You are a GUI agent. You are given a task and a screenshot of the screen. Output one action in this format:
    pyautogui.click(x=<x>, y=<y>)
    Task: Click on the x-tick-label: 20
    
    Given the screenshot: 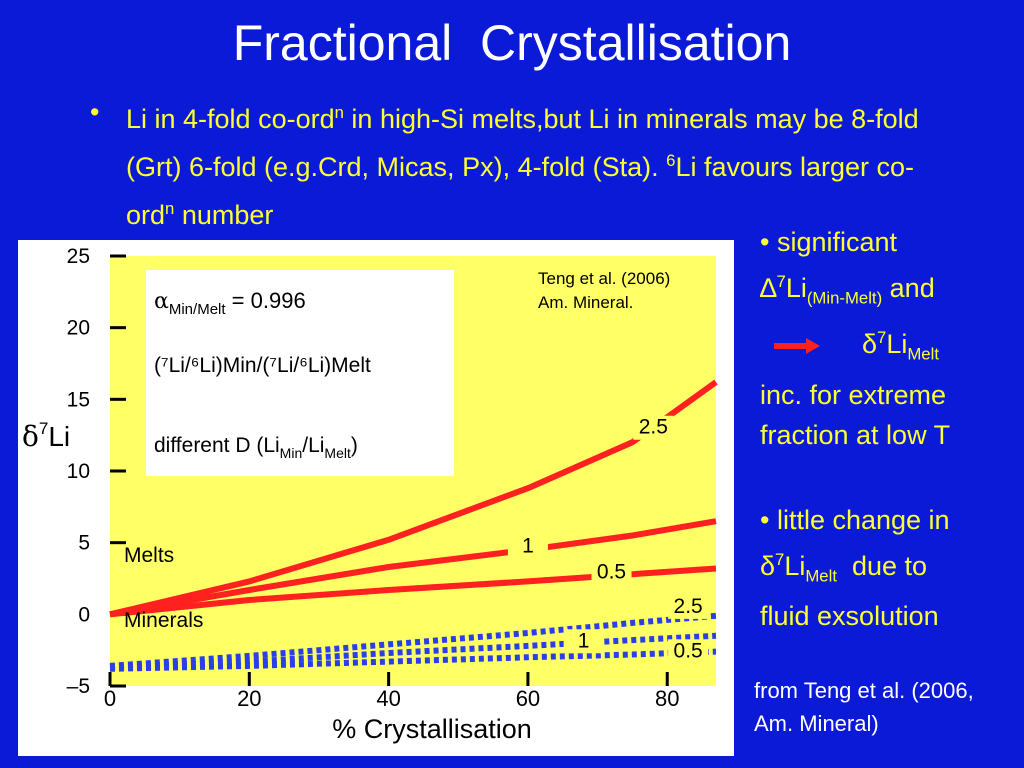 What is the action you would take?
    pyautogui.click(x=249, y=698)
    